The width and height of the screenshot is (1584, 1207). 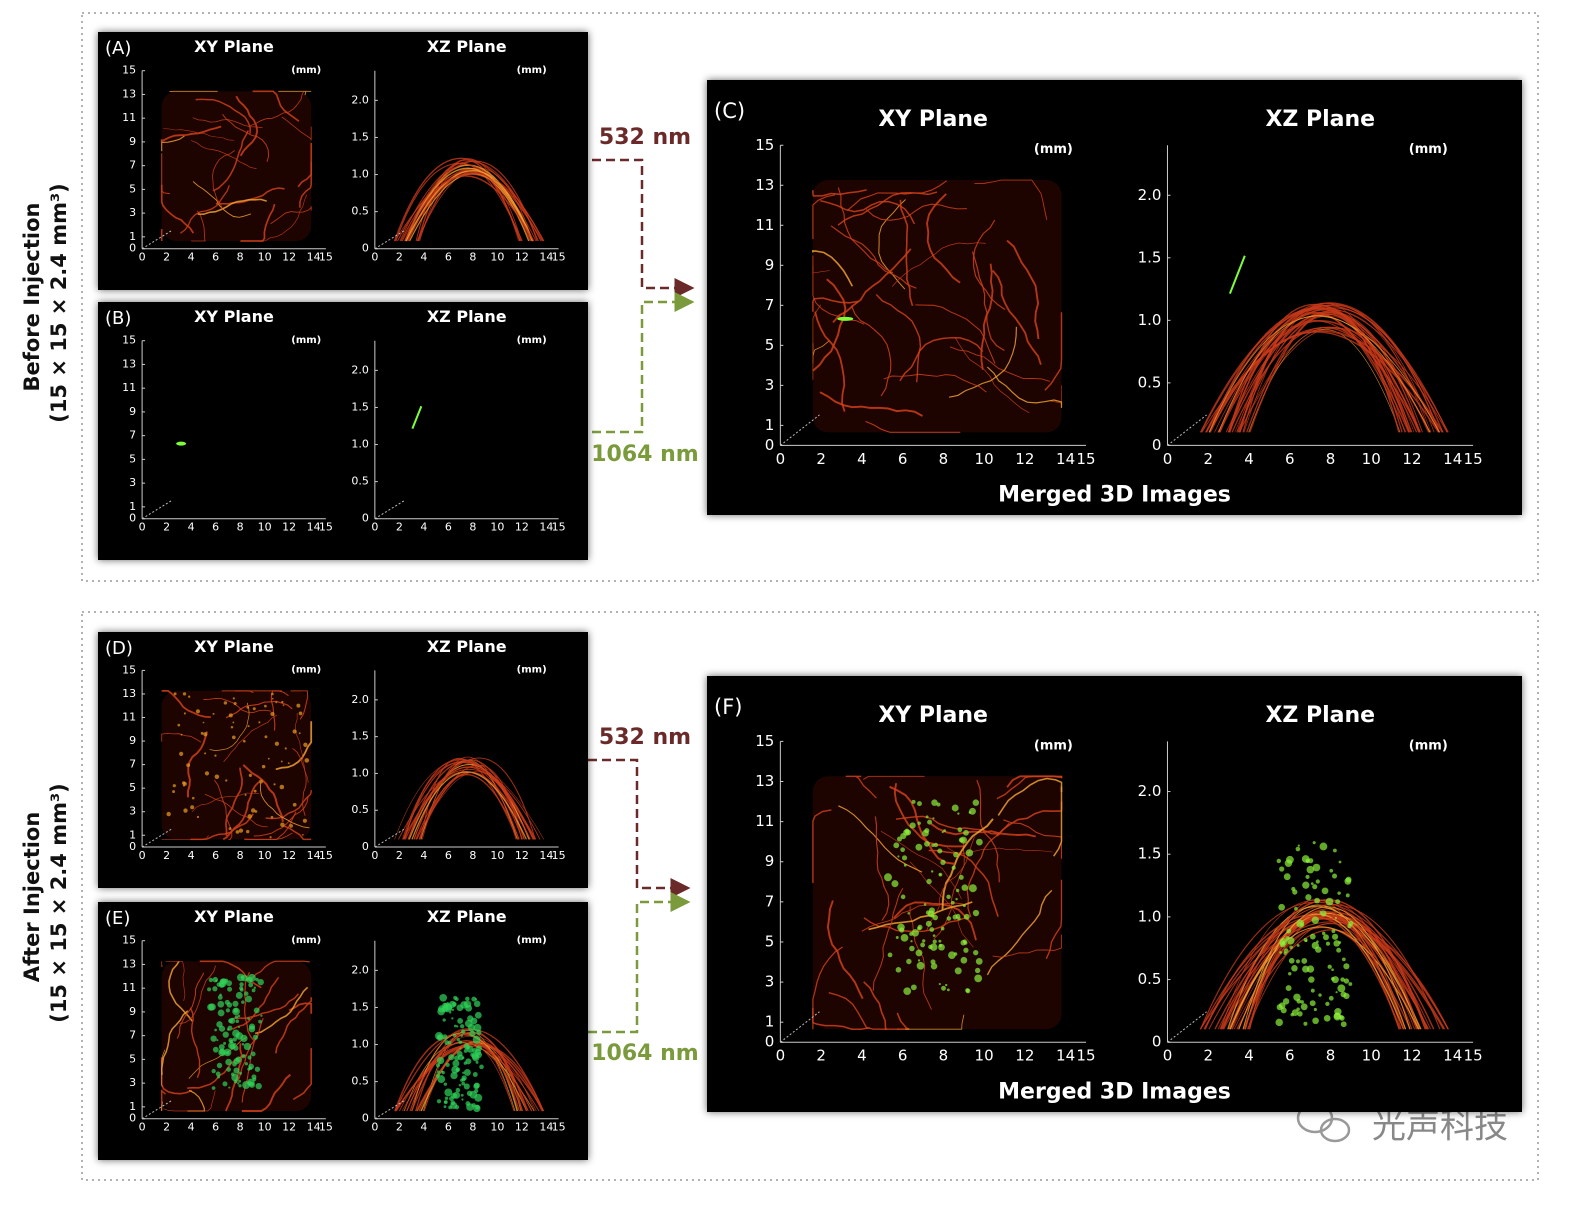 I want to click on y-tick-label: 7, so click(x=132, y=435).